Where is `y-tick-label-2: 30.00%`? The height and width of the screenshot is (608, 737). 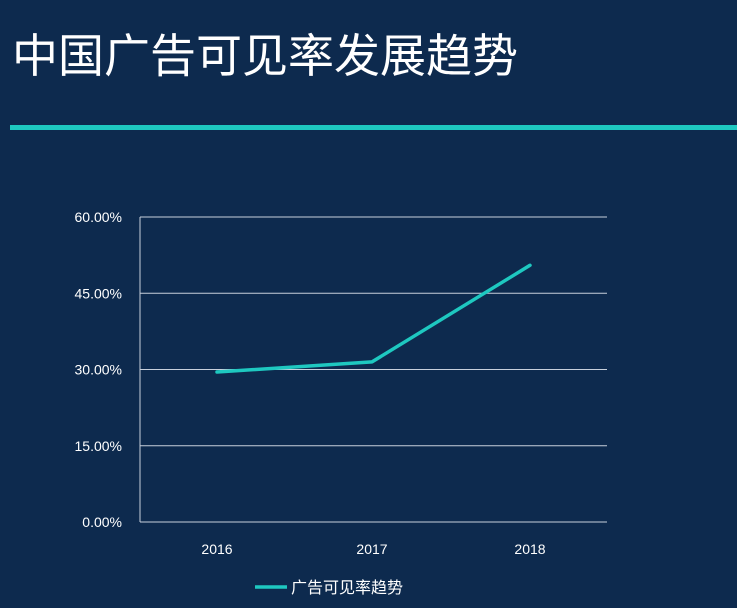
y-tick-label-2: 30.00% is located at coordinates (98, 370).